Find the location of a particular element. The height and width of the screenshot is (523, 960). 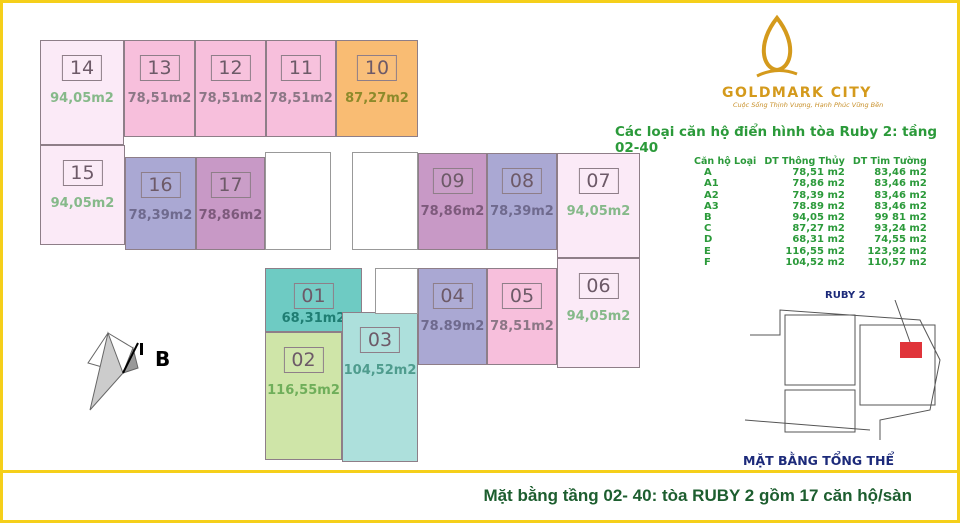

unit-number: 17 is located at coordinates (230, 185).